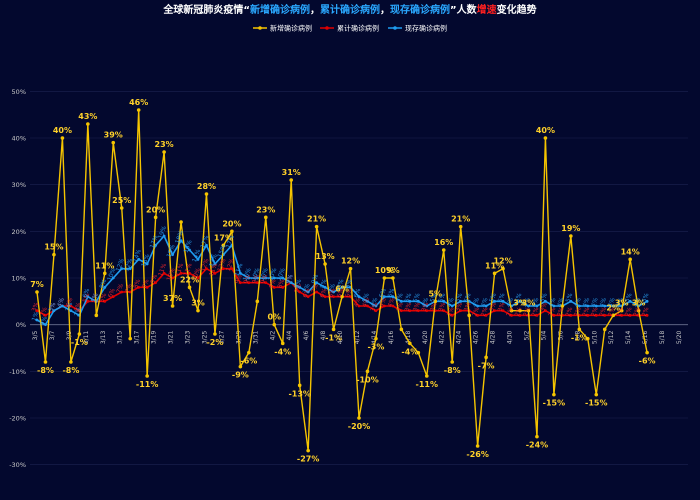 This screenshot has width=700, height=500. I want to click on legend-label: 累计确诊病例, so click(358, 28).